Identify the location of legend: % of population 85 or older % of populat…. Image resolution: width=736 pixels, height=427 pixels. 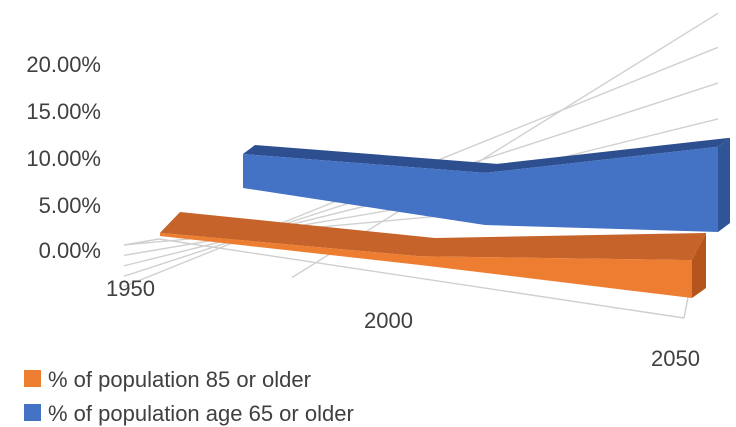
(189, 396).